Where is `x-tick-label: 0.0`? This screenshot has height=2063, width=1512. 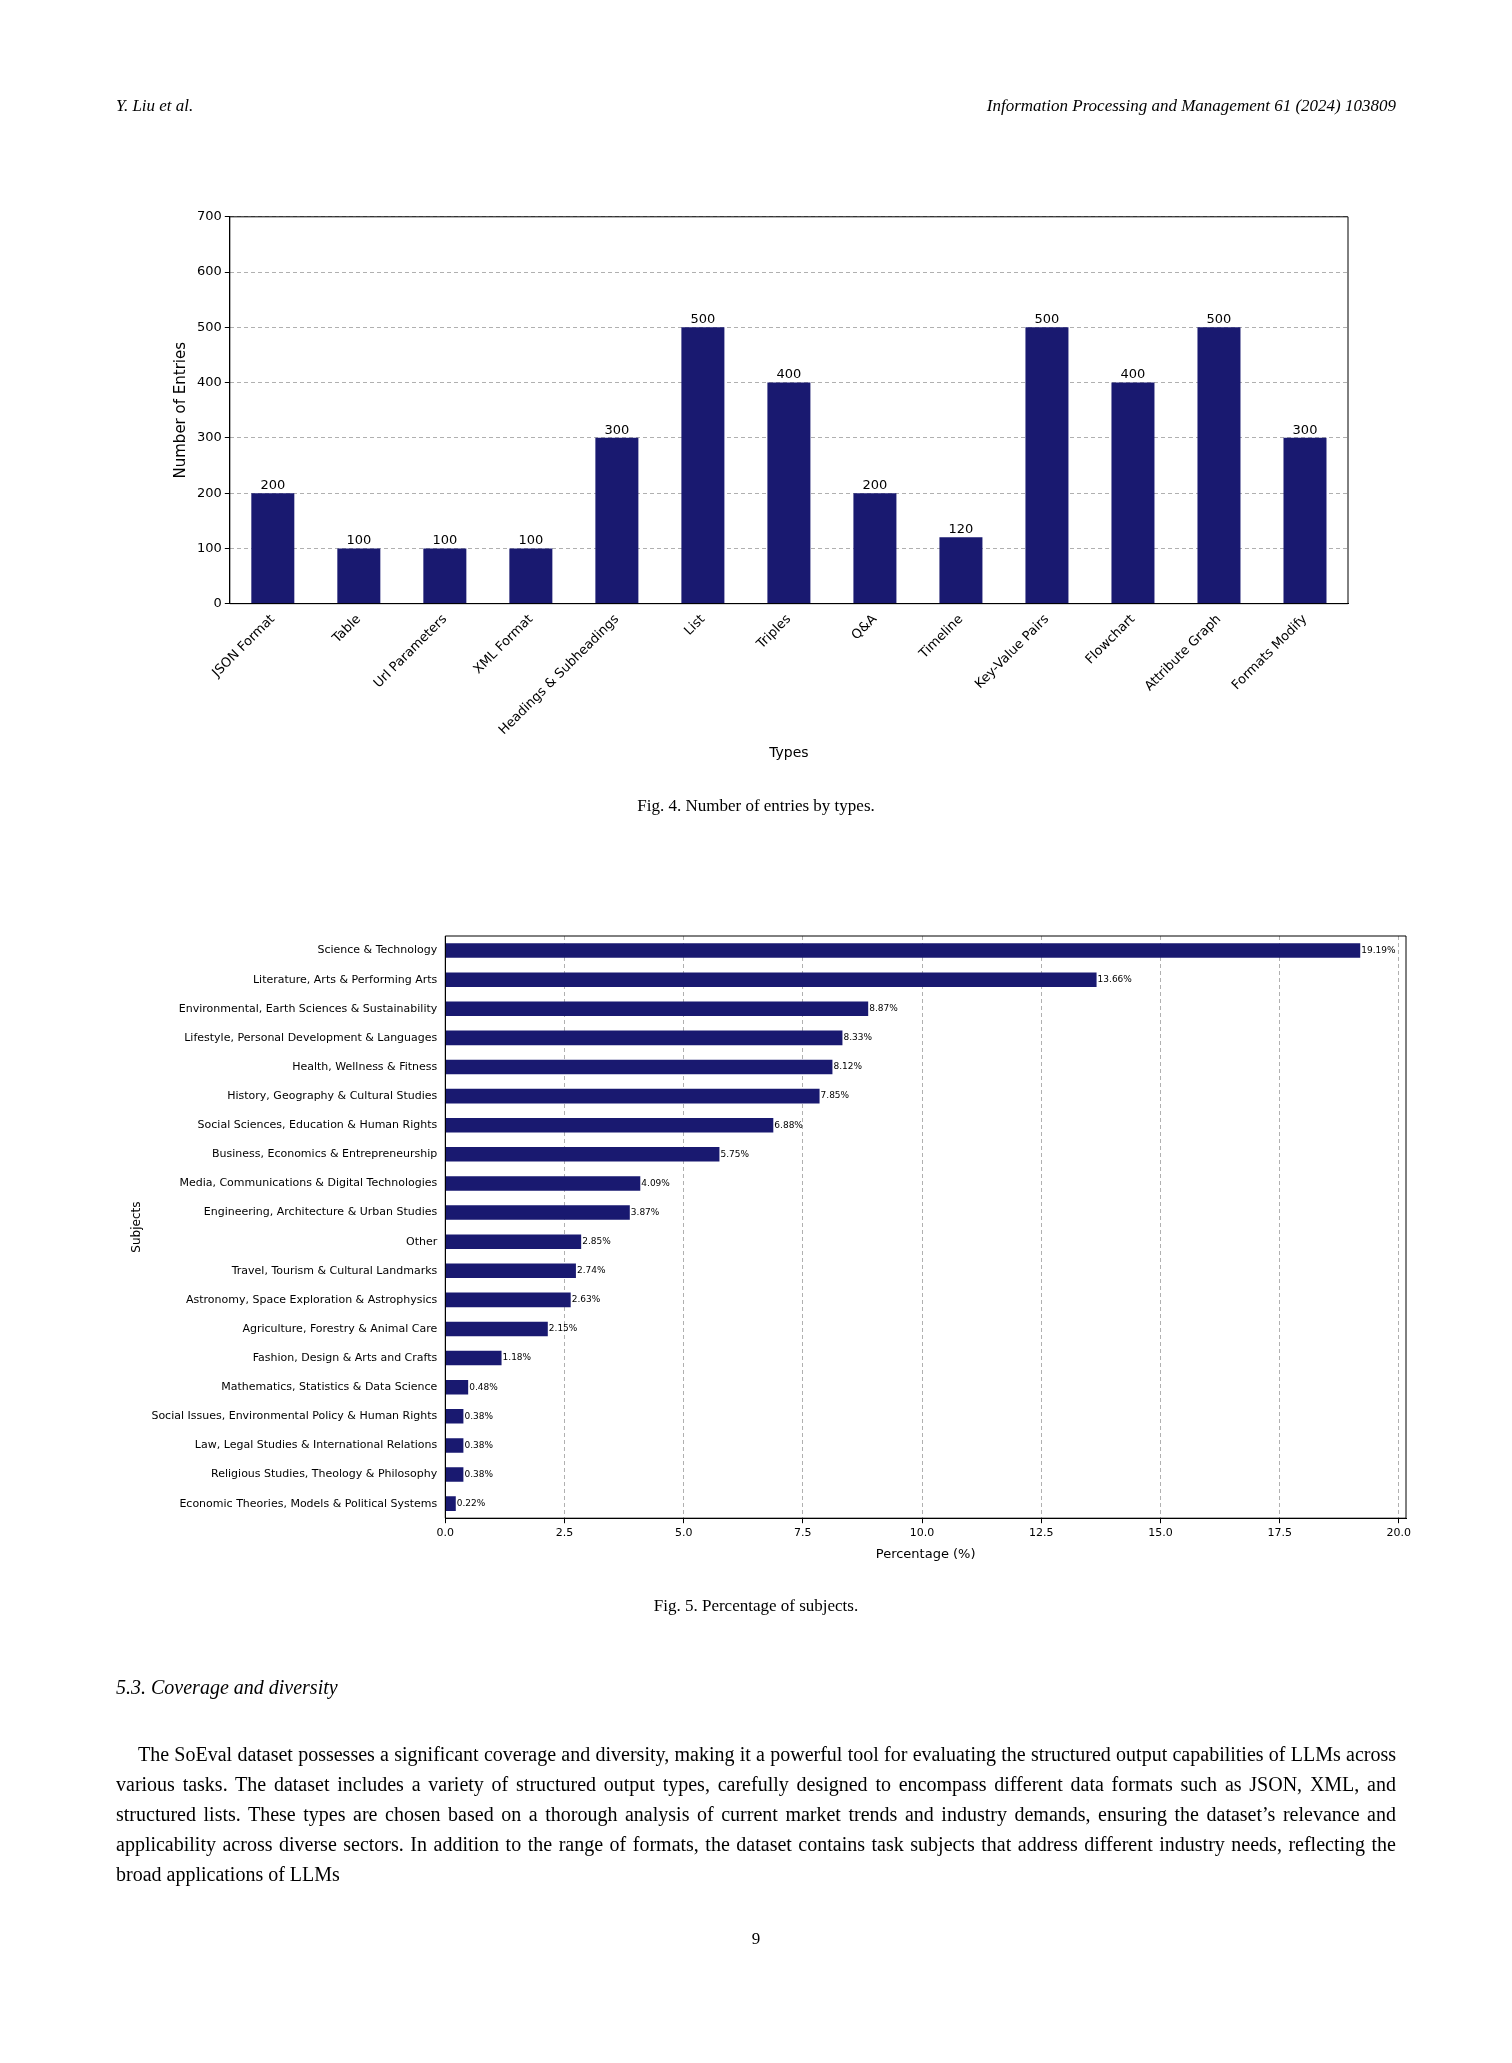
x-tick-label: 0.0 is located at coordinates (445, 1532).